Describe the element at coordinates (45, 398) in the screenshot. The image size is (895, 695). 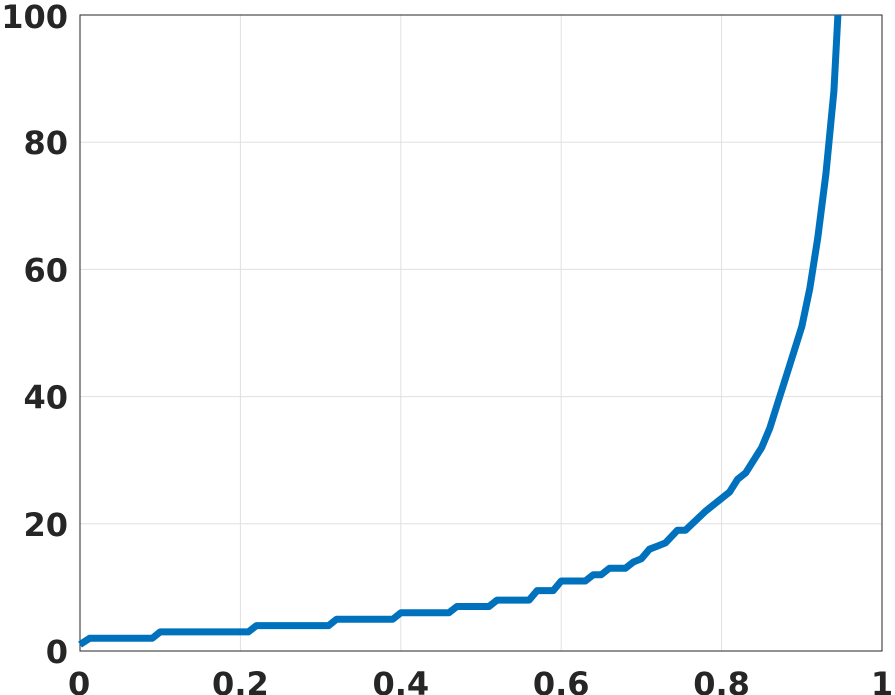
I see `y-tick-label: 40` at that location.